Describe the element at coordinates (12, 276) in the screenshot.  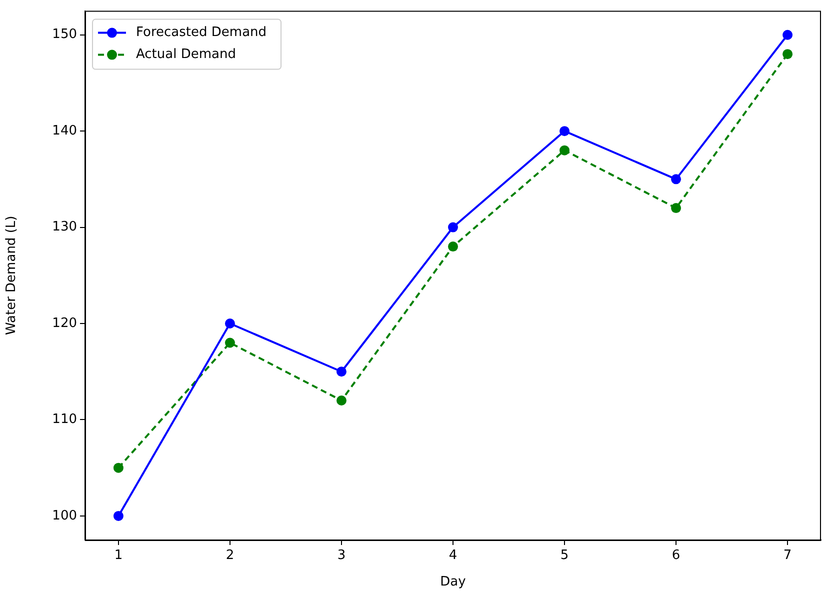
I see `y-axis-title: Water Demand (L)` at that location.